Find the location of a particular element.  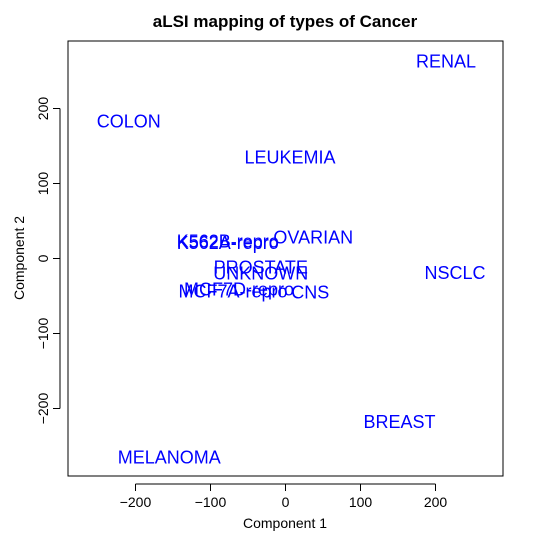

y-tick-label: −200 is located at coordinates (43, 409).